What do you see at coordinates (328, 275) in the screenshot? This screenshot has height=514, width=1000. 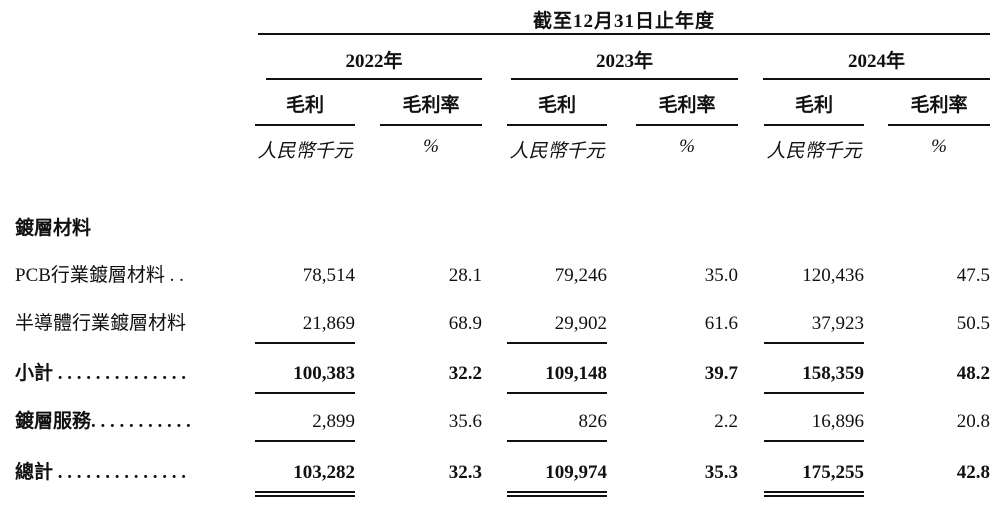 I see `gp-2022: 78,514` at bounding box center [328, 275].